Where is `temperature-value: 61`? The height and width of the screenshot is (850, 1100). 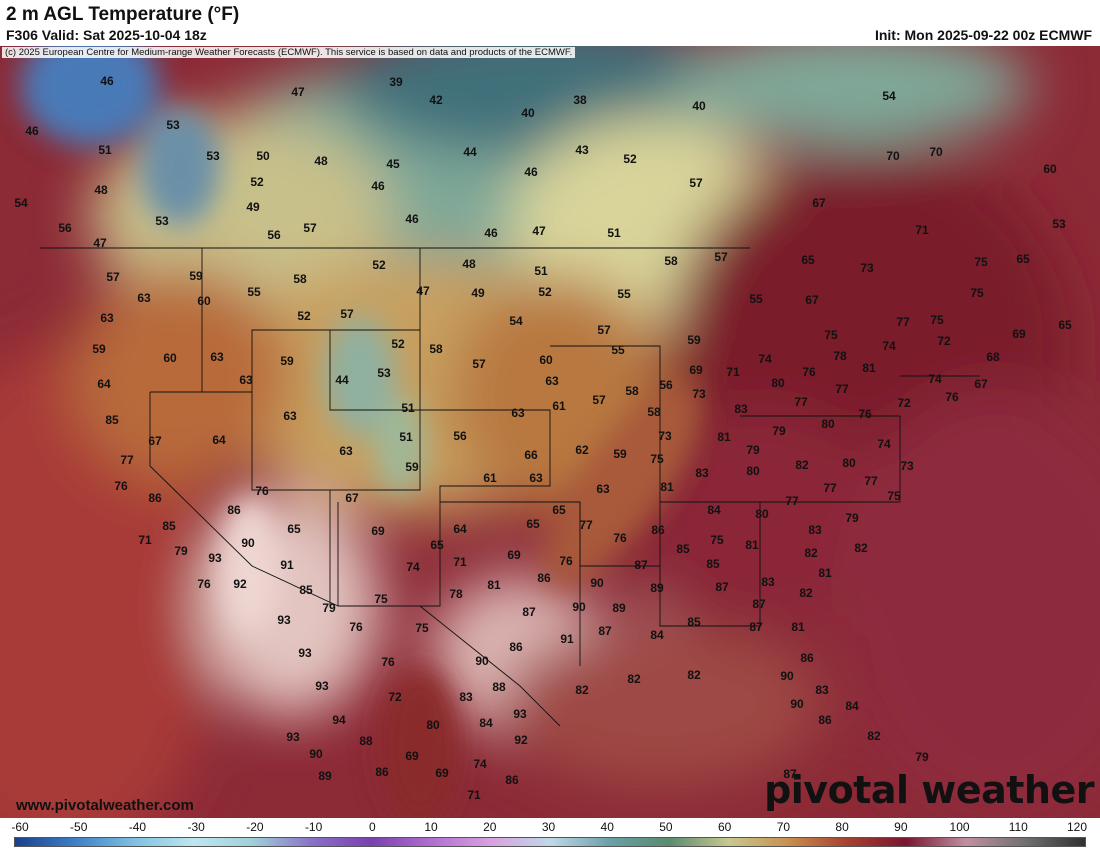
temperature-value: 61 is located at coordinates (490, 478).